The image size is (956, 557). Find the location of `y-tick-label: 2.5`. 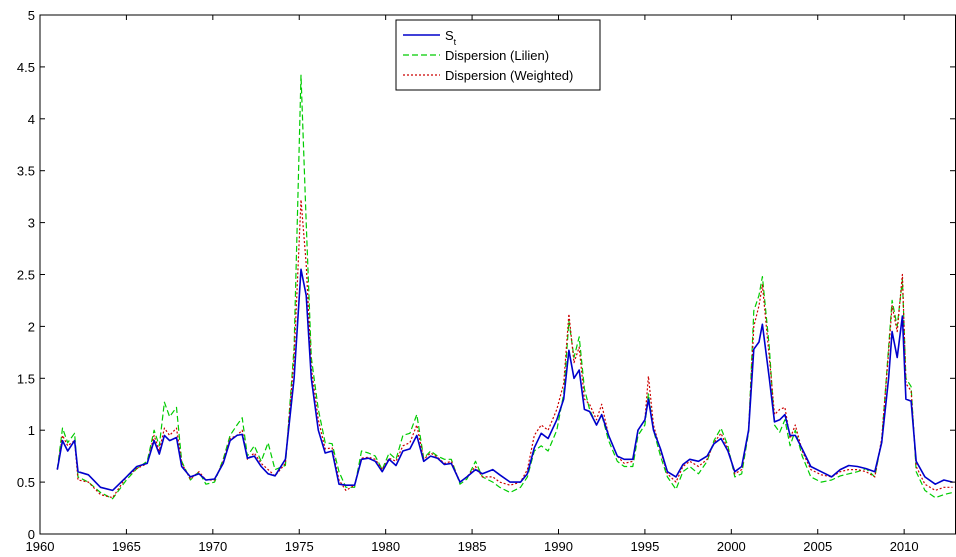

y-tick-label: 2.5 is located at coordinates (26, 275).